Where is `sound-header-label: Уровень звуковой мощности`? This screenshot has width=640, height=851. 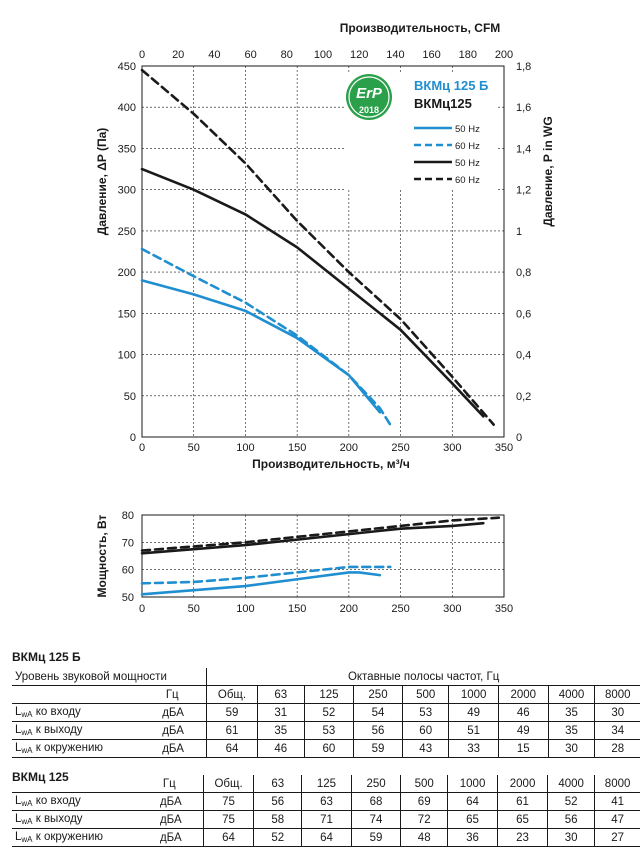 sound-header-label: Уровень звуковой мощности is located at coordinates (109, 677).